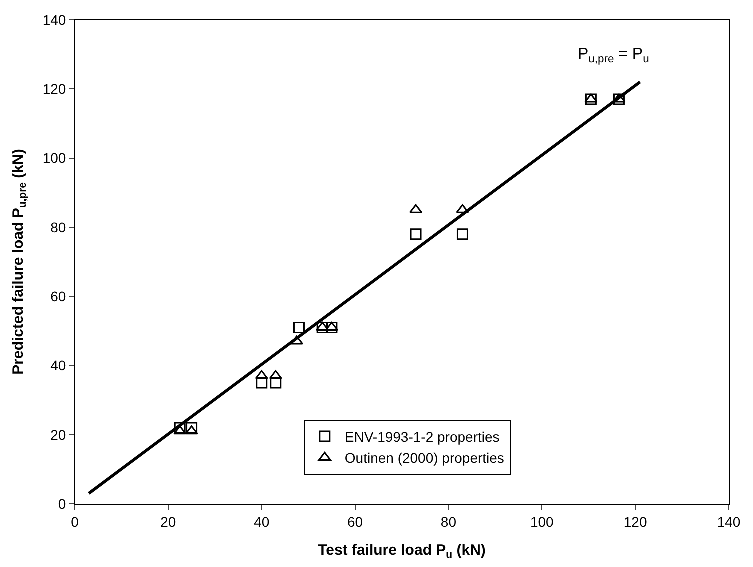 Image resolution: width=753 pixels, height=567 pixels. What do you see at coordinates (402, 551) in the screenshot?
I see `x-axis-title: Test failure load P$_{u}$ (kN)` at bounding box center [402, 551].